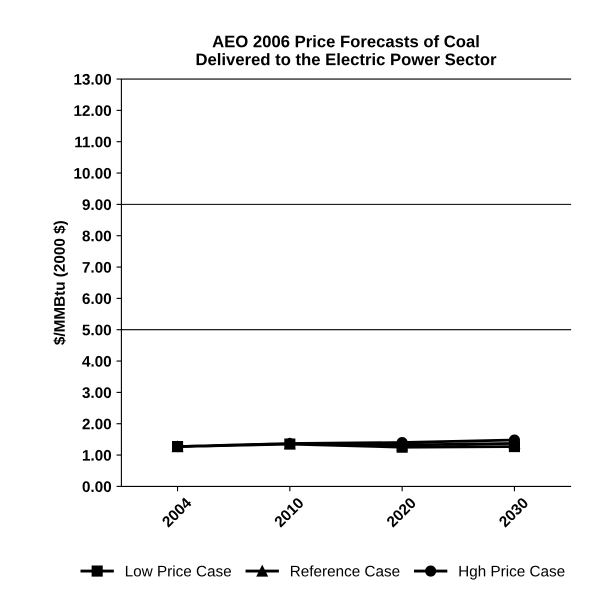 The height and width of the screenshot is (608, 607). Describe the element at coordinates (97, 361) in the screenshot. I see `y-tick-label: 4.00` at that location.